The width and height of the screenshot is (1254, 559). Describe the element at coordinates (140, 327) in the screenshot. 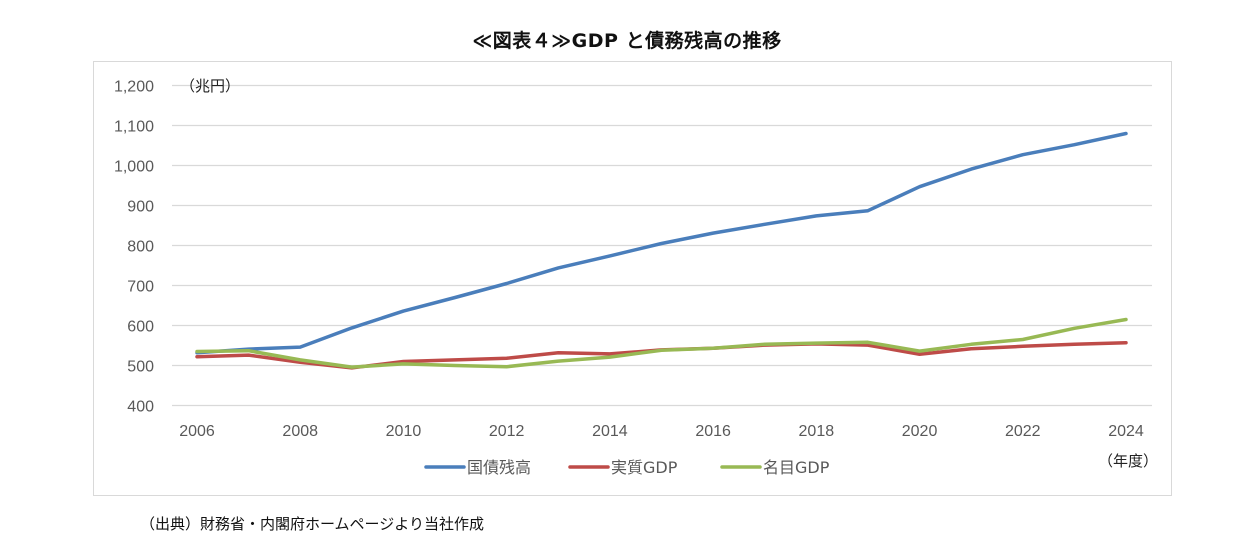

I see `y-tick-label: 600` at that location.